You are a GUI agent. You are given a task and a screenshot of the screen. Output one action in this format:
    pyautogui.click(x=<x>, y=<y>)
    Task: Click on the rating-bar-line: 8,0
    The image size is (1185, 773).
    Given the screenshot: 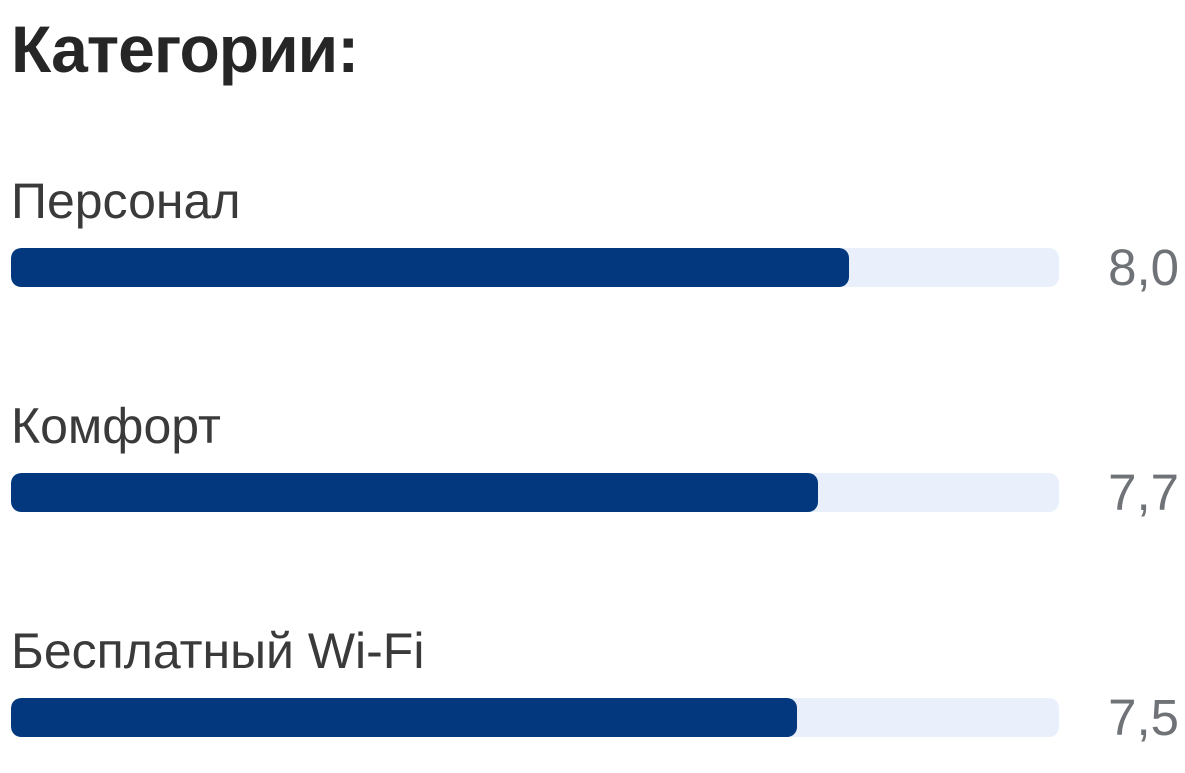 What is the action you would take?
    pyautogui.click(x=598, y=267)
    